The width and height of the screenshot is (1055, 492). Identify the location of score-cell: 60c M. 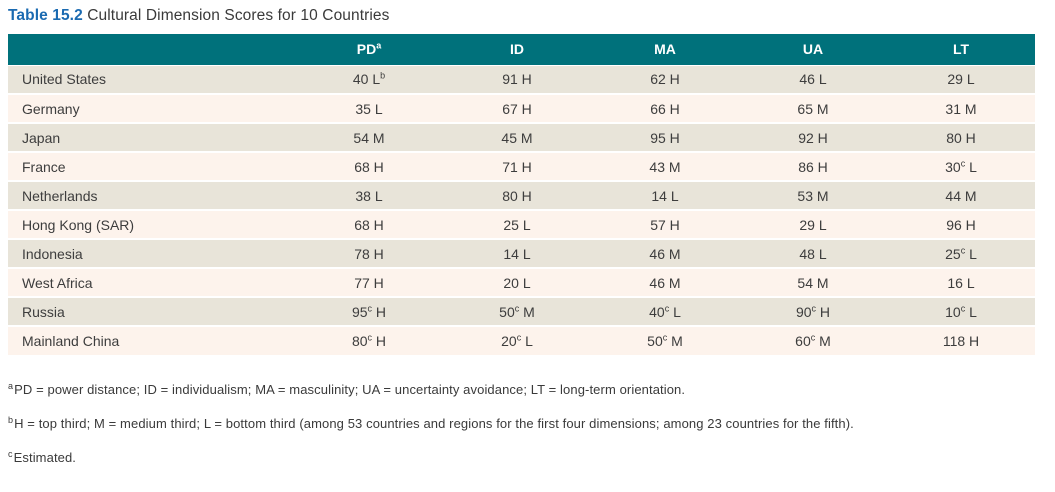
(813, 340).